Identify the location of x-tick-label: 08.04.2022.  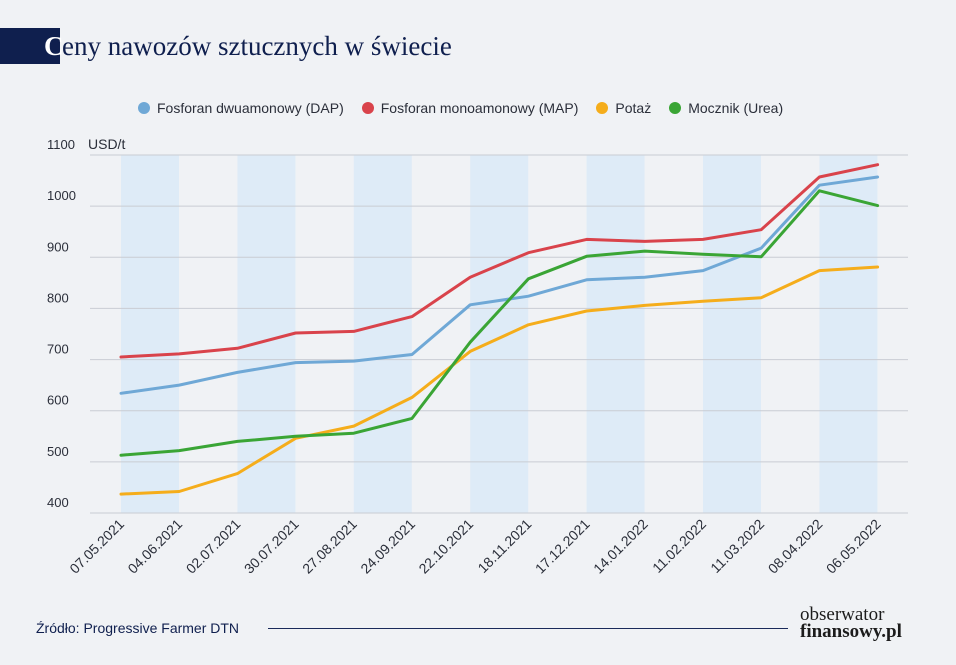
(795, 546).